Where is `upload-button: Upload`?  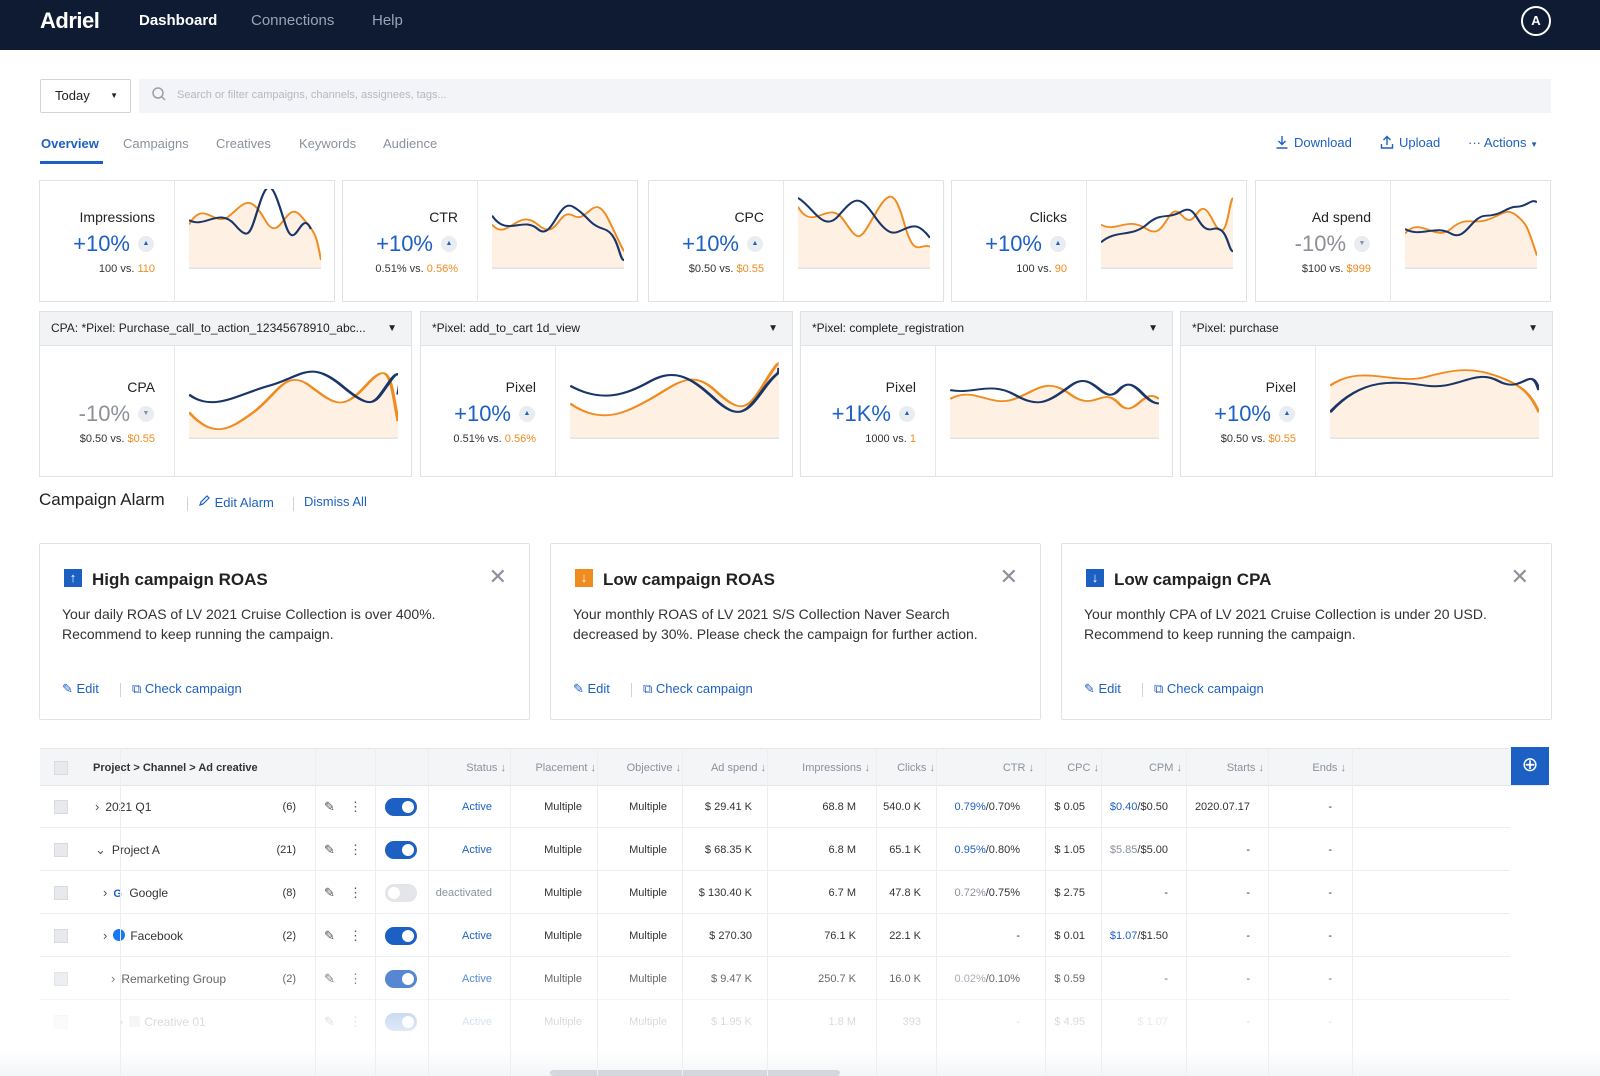 upload-button: Upload is located at coordinates (1410, 142).